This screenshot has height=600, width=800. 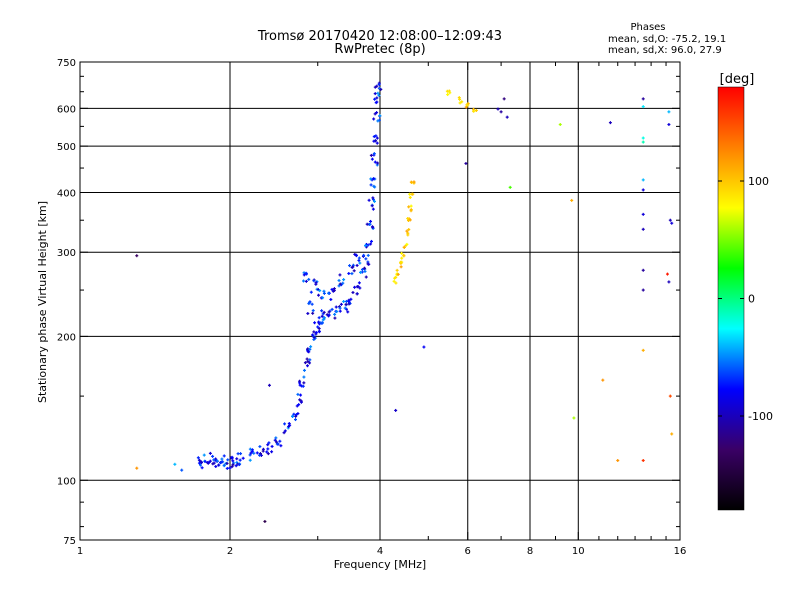 I want to click on y-tick-label: 750, so click(x=66, y=63).